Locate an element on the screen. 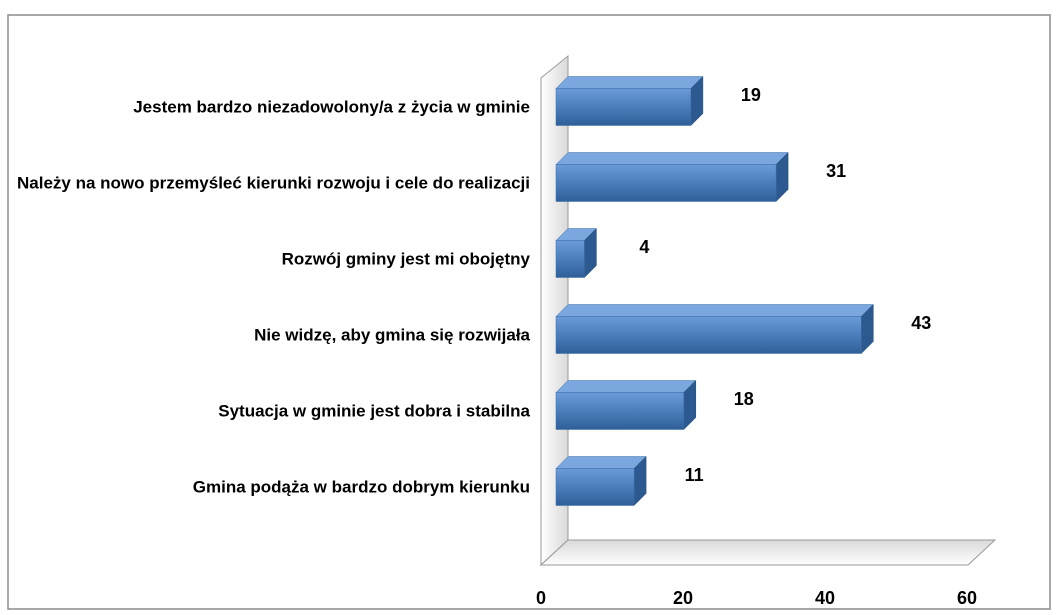  category-text: Nie widzę, aby gmina się rozwijała is located at coordinates (392, 335).